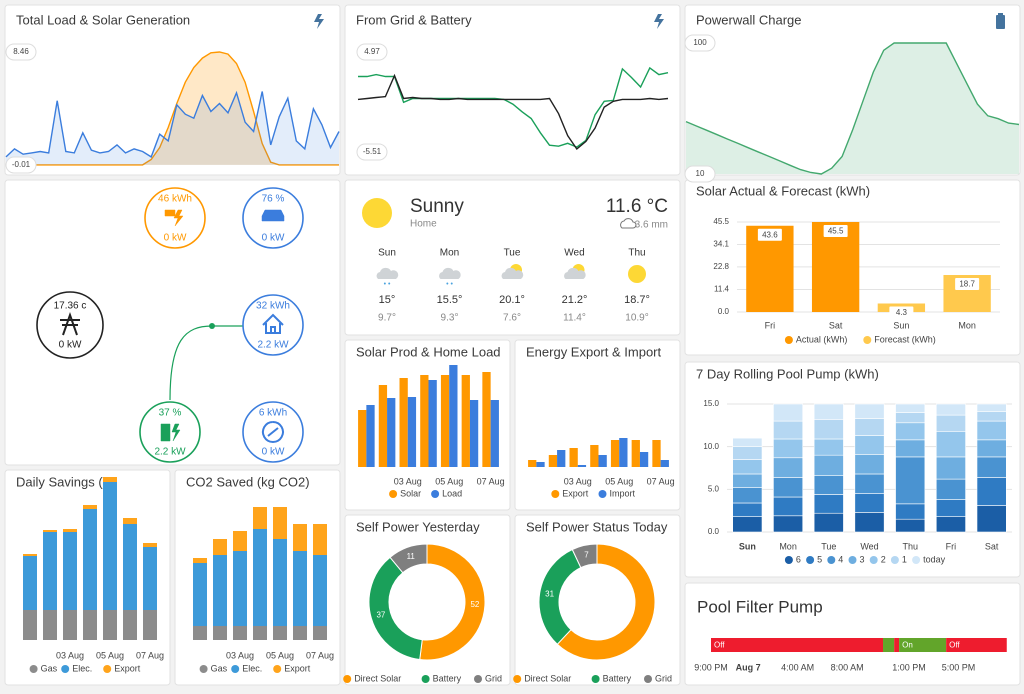 The height and width of the screenshot is (694, 1024). Describe the element at coordinates (787, 373) in the screenshot. I see `card-title: 7 Day Rolling Pool Pump (kWh)` at that location.